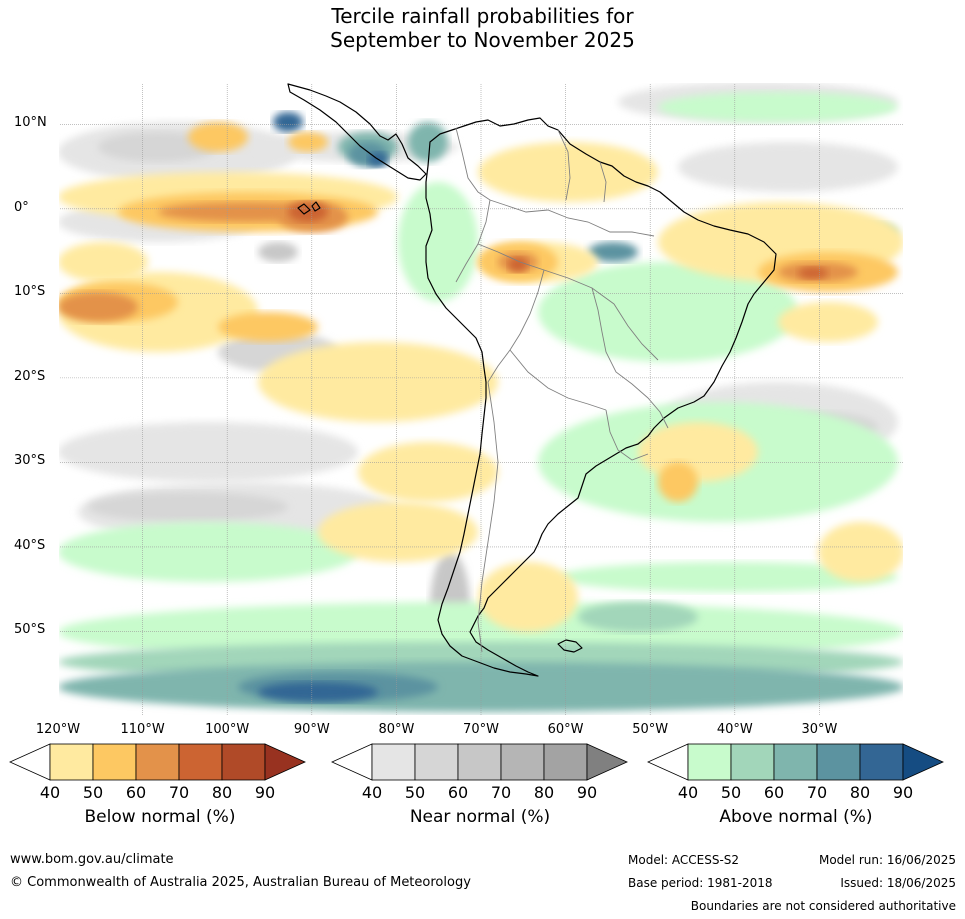 This screenshot has width=965, height=919. What do you see at coordinates (357, 132) in the screenshot?
I see `central-america-coast` at bounding box center [357, 132].